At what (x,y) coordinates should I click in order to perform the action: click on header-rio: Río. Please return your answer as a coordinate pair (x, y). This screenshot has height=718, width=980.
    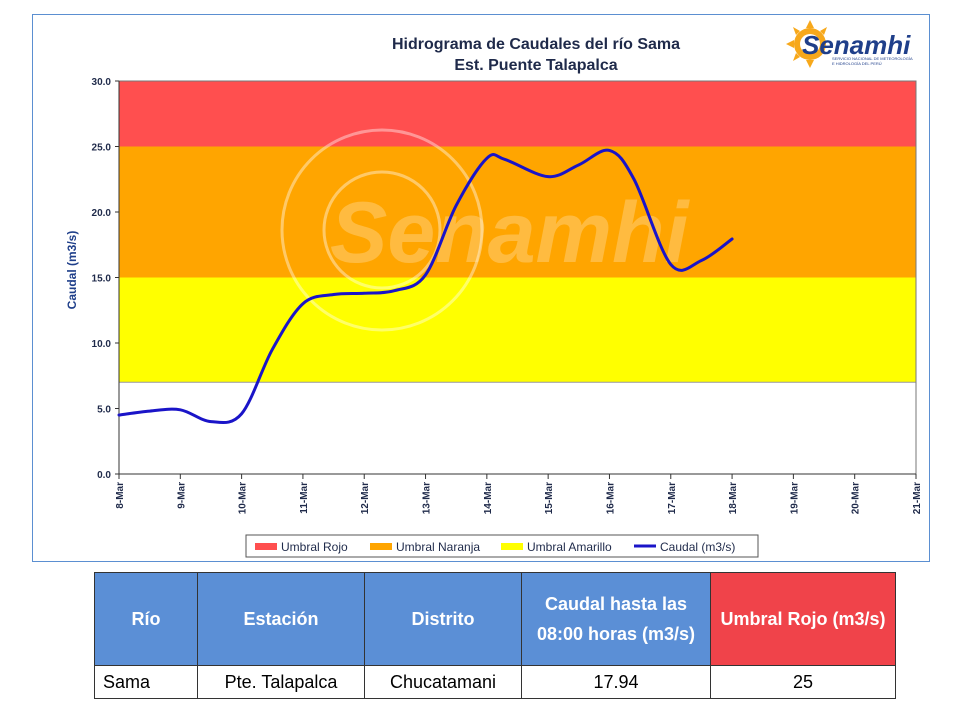
    Looking at the image, I should click on (146, 619).